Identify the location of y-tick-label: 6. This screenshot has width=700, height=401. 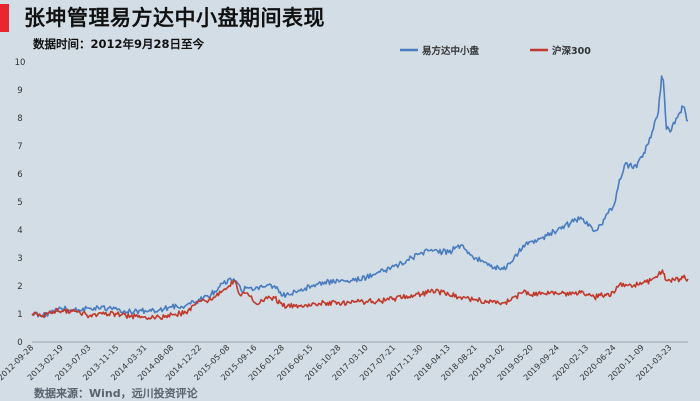
(19, 175).